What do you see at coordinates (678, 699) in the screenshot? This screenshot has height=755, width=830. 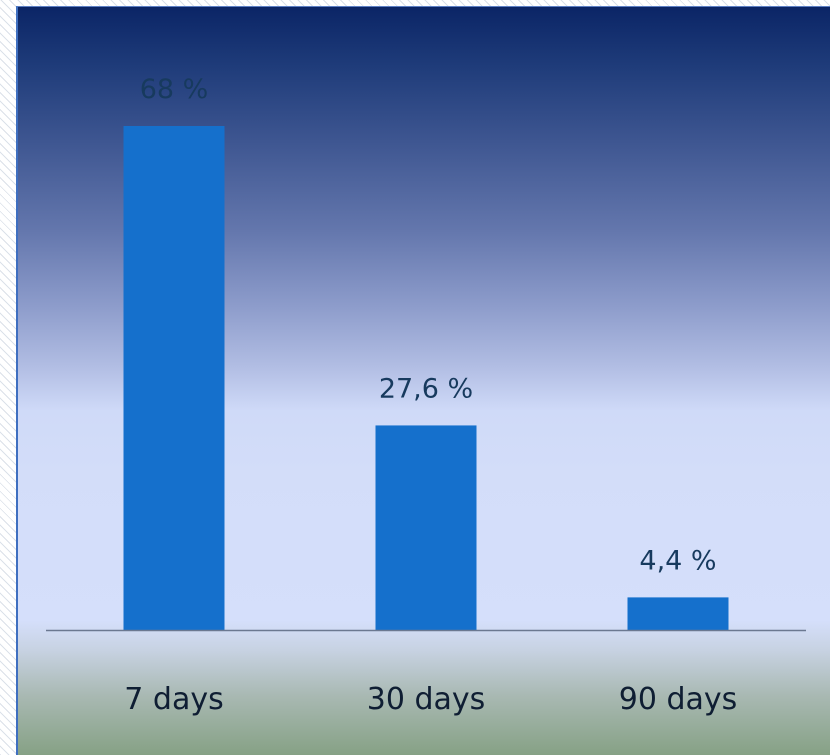 I see `category-label-2: 90 days` at bounding box center [678, 699].